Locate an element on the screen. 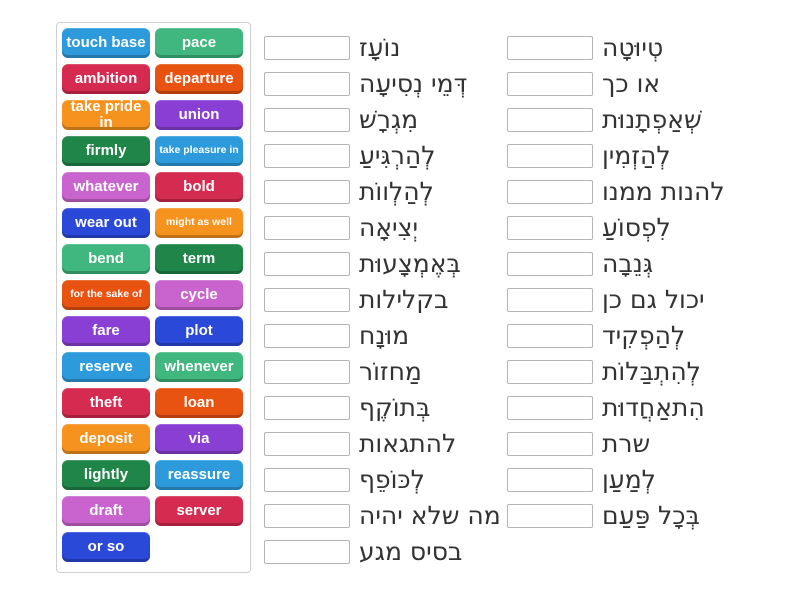  word-tile-label: bend is located at coordinates (106, 259).